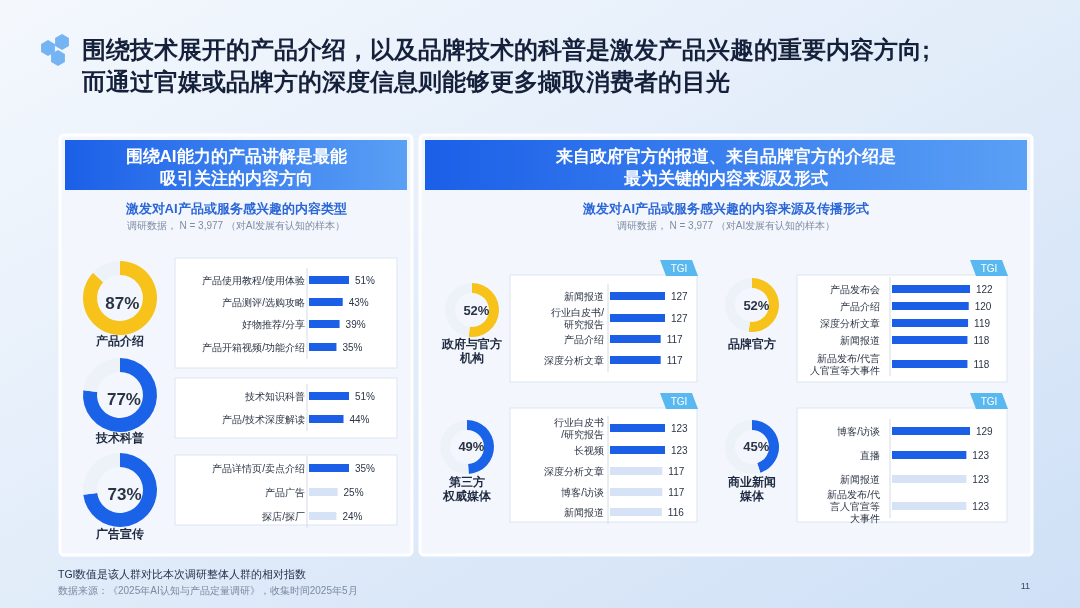  Describe the element at coordinates (353, 492) in the screenshot. I see `data-label: 25%` at that location.